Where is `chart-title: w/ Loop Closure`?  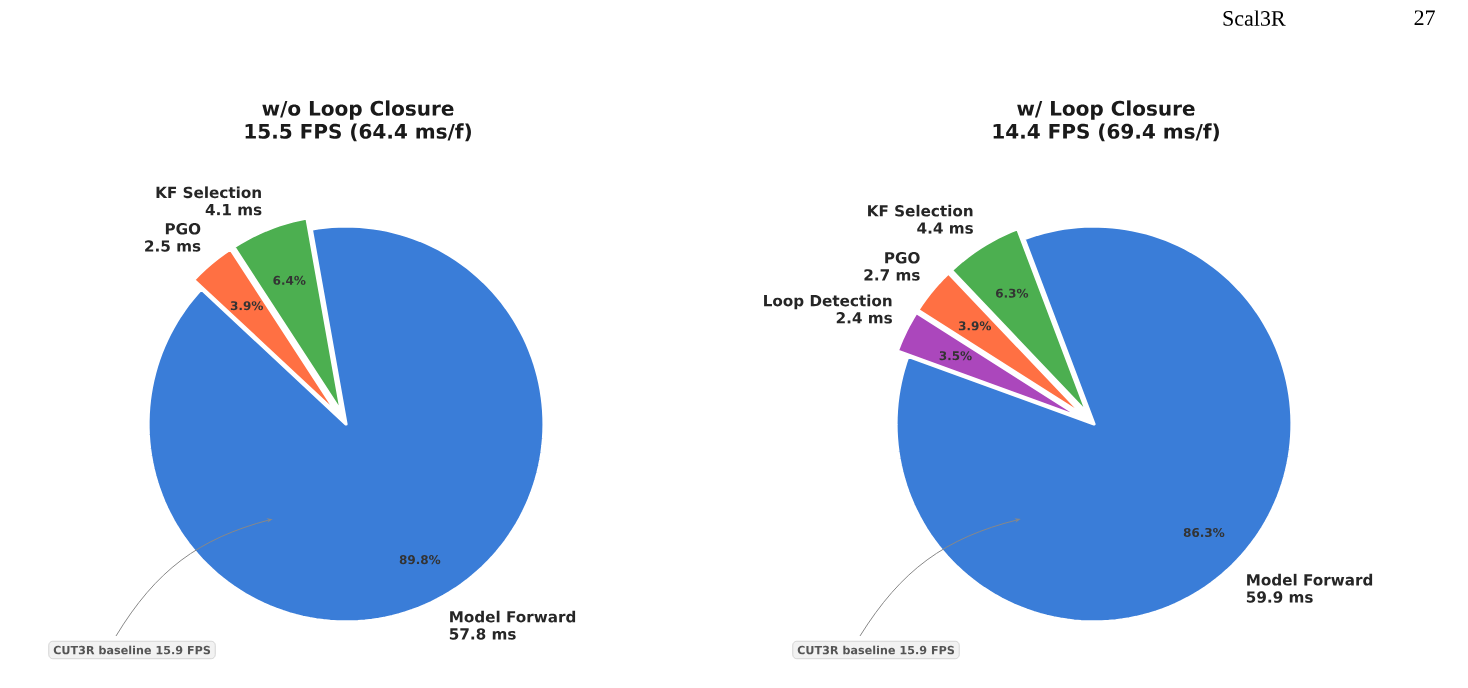
chart-title: w/ Loop Closure is located at coordinates (1106, 110).